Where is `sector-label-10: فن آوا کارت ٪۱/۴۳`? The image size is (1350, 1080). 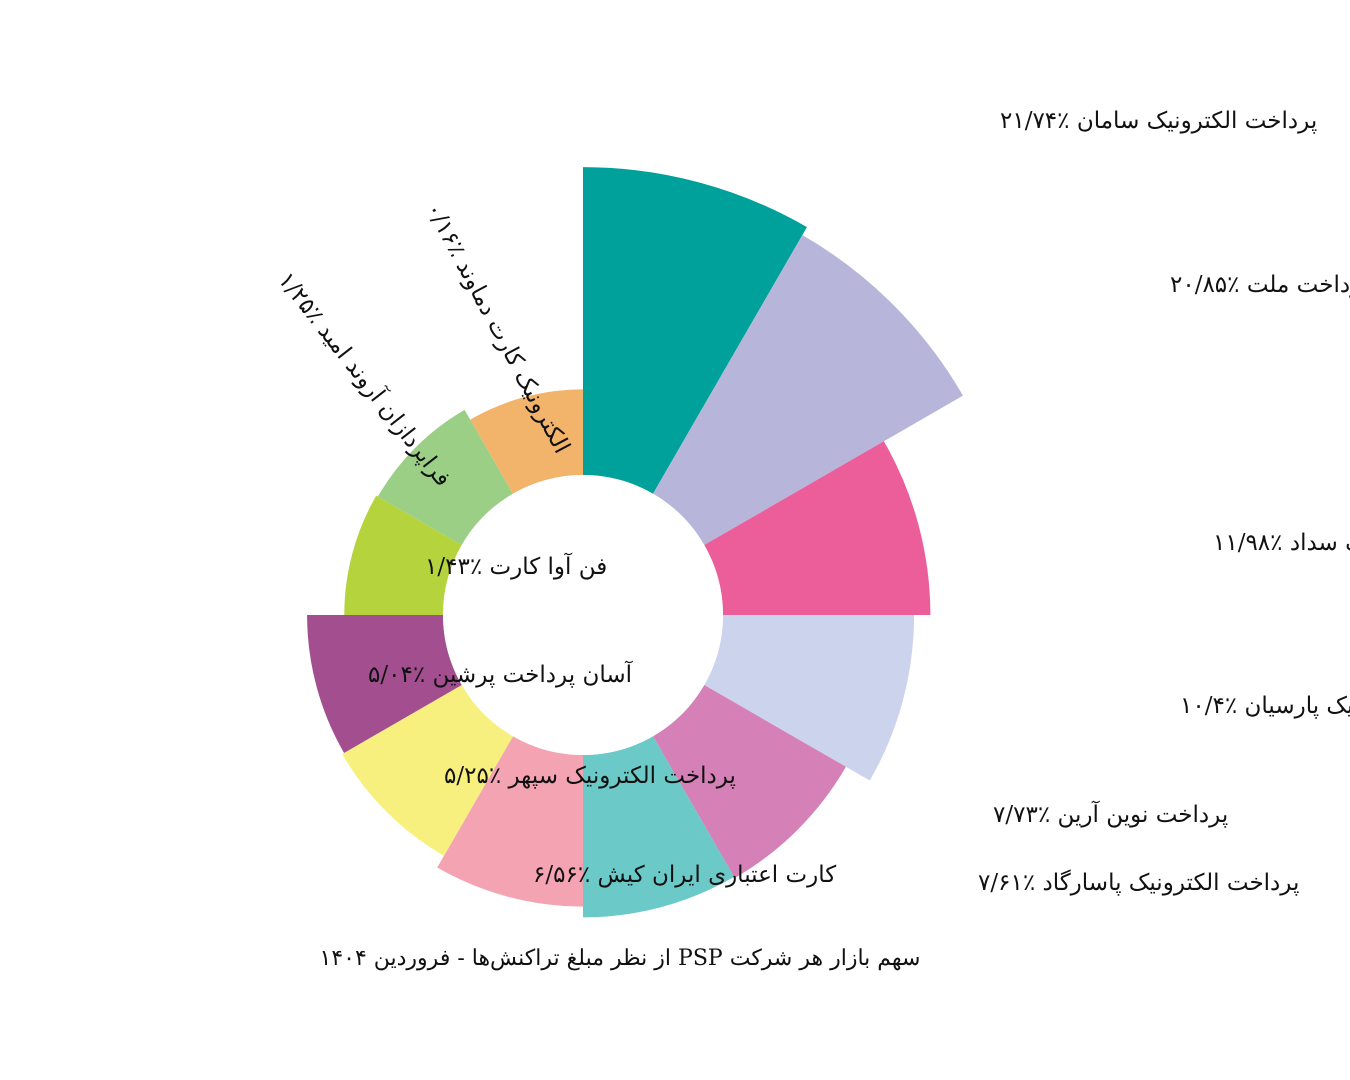
sector-label-10: فن آوا کارت ٪۱/۴۳ is located at coordinates (516, 566).